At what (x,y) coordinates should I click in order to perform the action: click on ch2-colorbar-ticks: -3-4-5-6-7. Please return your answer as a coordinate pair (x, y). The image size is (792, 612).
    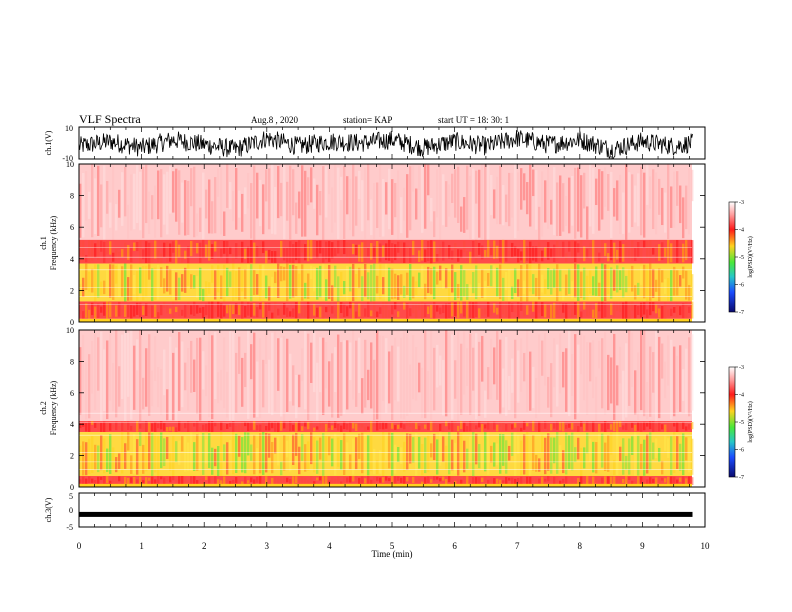
    Looking at the image, I should click on (739, 423).